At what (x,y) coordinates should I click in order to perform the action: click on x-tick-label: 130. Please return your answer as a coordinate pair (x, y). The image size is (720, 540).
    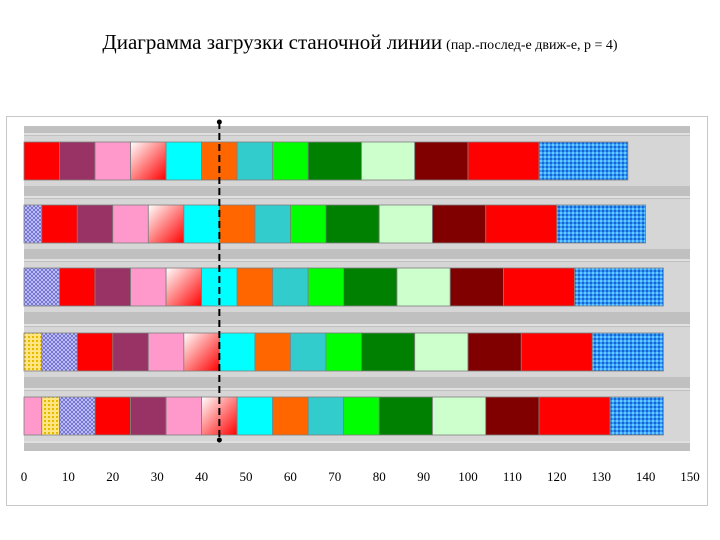
    Looking at the image, I should click on (601, 476).